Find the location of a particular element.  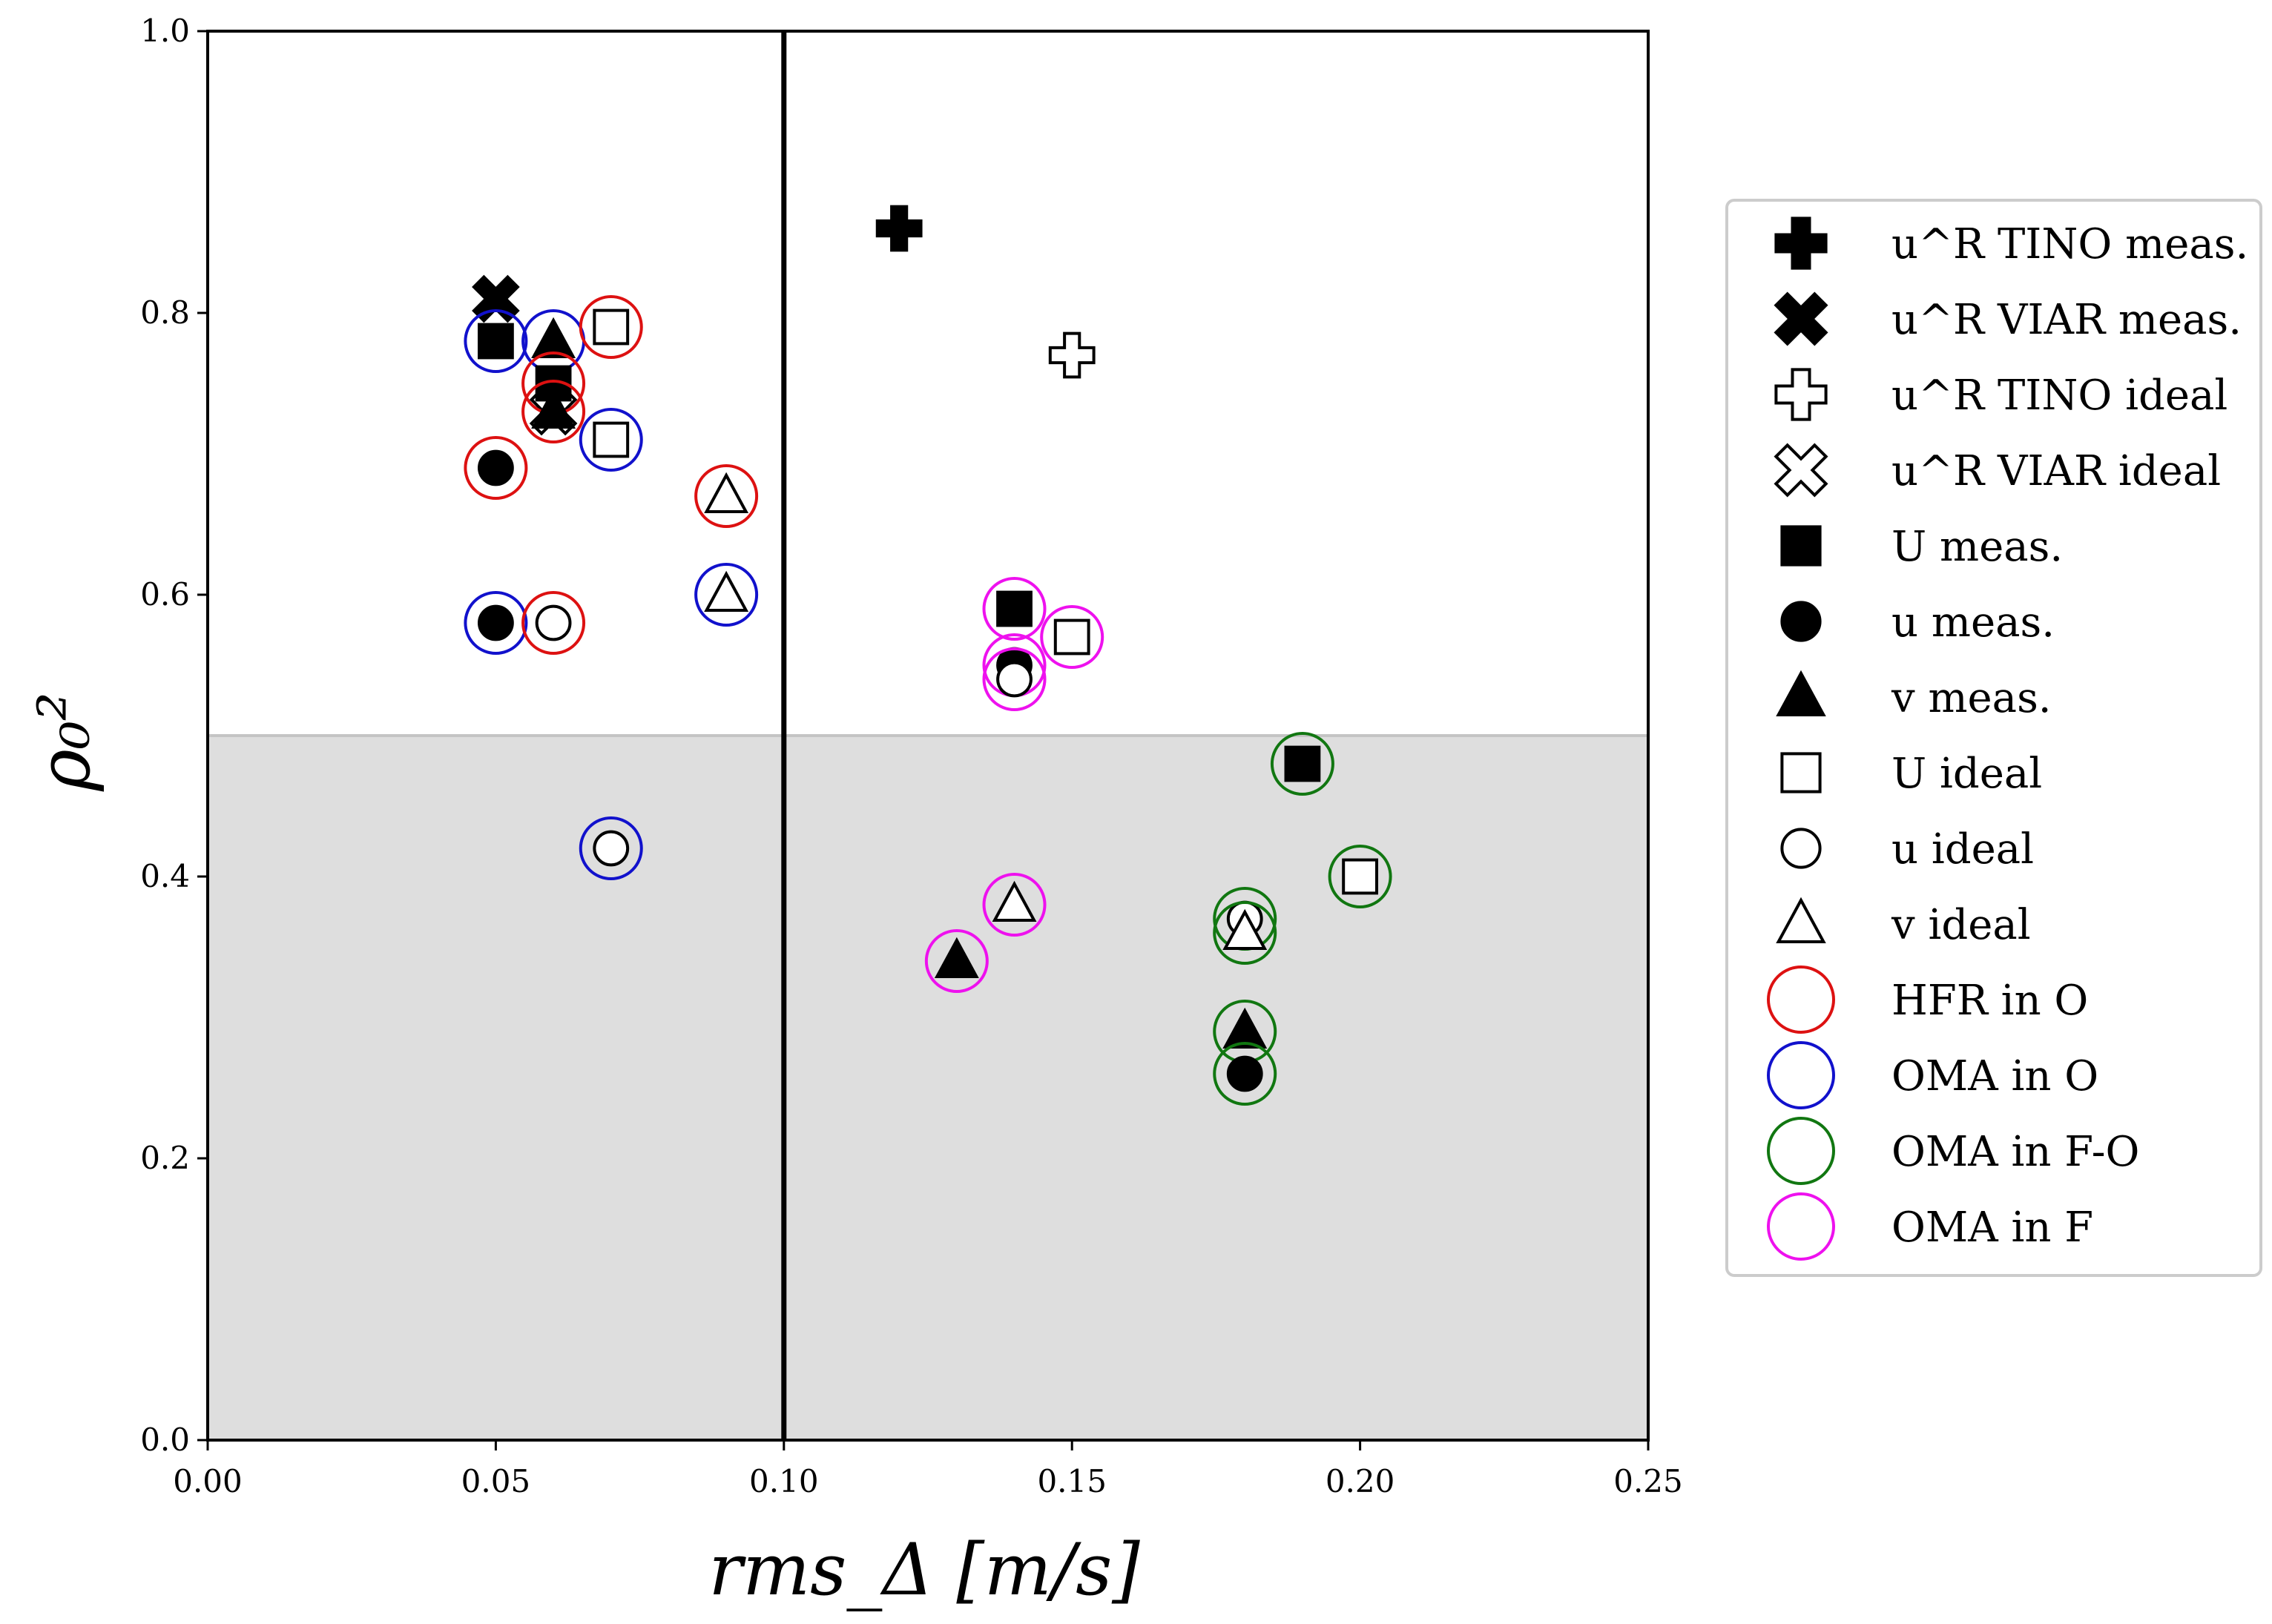

legend-item: U ideal is located at coordinates (1911, 774).